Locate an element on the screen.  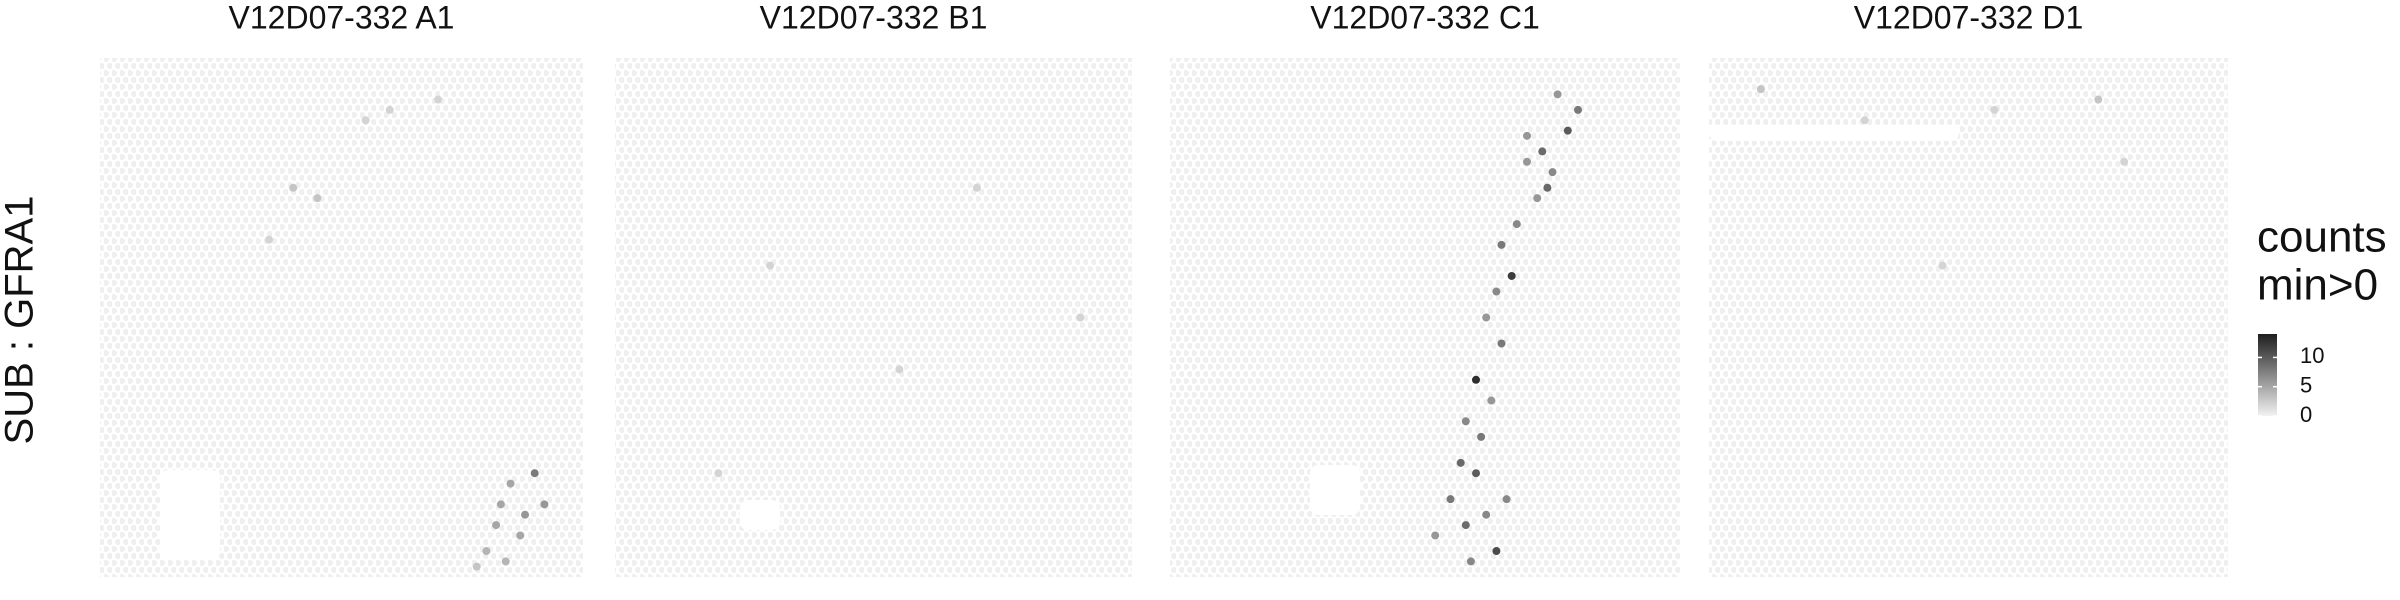
panel-title: V12D07-332 A1 is located at coordinates (342, 17).